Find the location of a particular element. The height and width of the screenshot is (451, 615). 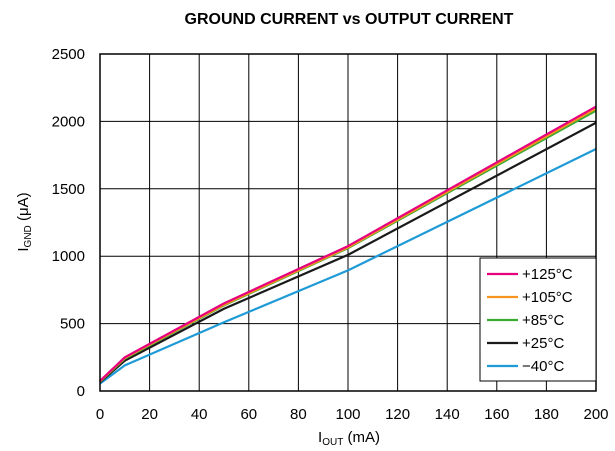

y-axis-label: IGND (μA) is located at coordinates (24, 221).